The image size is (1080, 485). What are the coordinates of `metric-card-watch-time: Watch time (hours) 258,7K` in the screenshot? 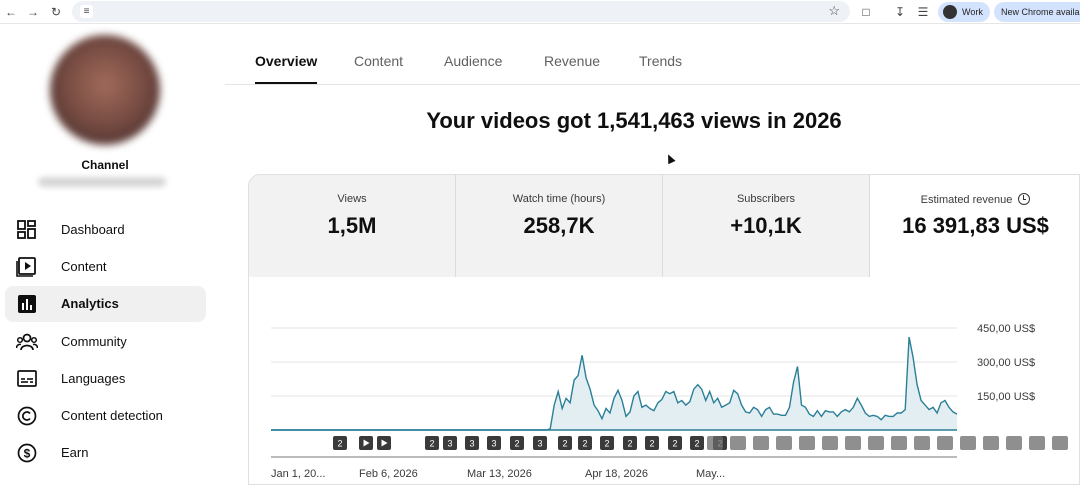 It's located at (559, 226).